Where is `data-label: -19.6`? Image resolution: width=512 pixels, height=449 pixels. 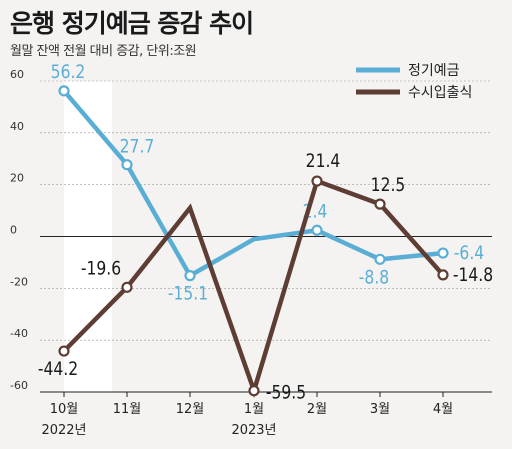
data-label: -19.6 is located at coordinates (101, 269).